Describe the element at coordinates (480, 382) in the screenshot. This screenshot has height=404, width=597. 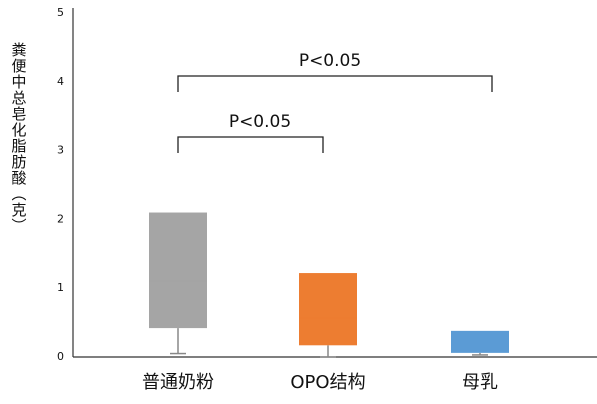
I see `x-tick-label: 母乳` at that location.